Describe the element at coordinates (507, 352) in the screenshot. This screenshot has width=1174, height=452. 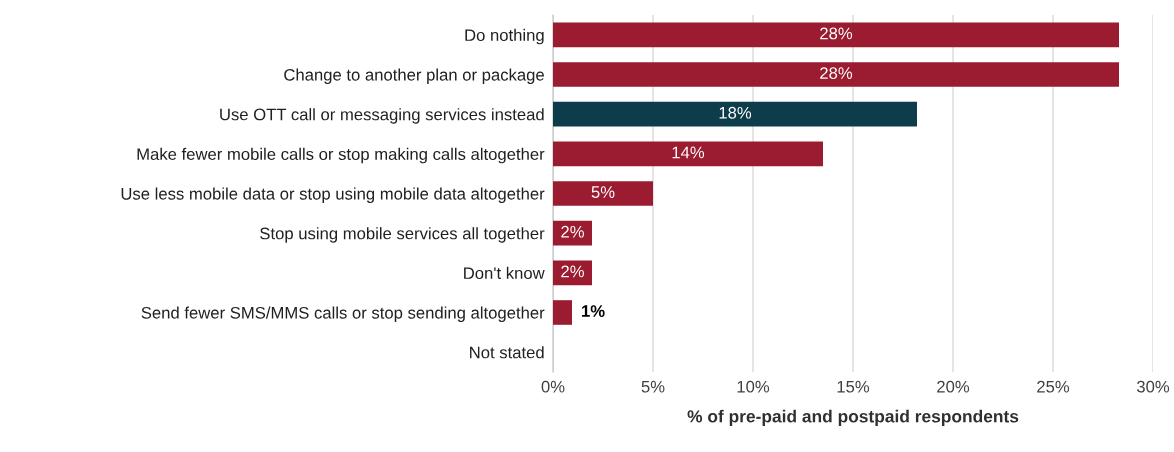
I see `y-tick-label: Not stated` at that location.